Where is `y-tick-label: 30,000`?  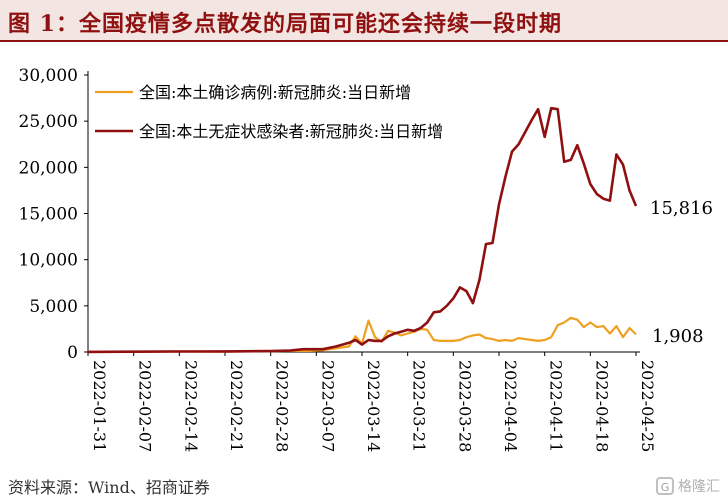
y-tick-label: 30,000 is located at coordinates (48, 76).